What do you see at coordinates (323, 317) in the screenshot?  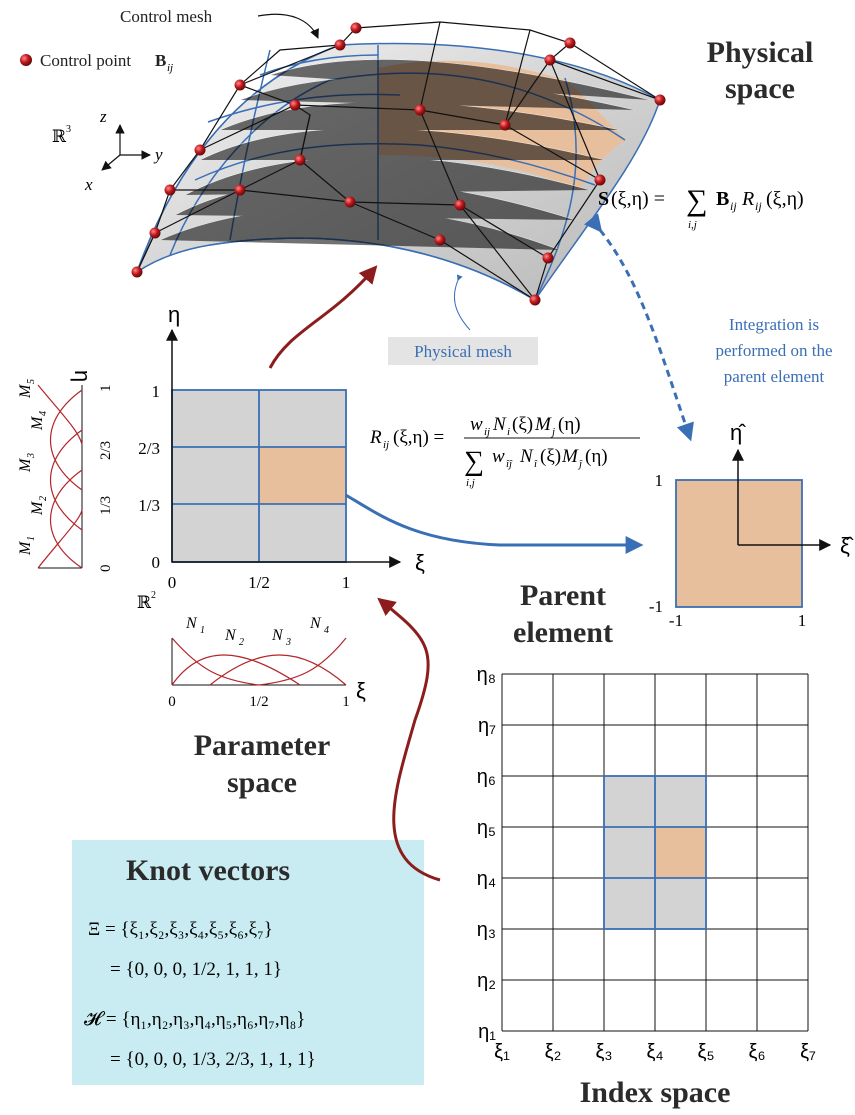 I see `mapping-arrow-param-to-physical` at bounding box center [323, 317].